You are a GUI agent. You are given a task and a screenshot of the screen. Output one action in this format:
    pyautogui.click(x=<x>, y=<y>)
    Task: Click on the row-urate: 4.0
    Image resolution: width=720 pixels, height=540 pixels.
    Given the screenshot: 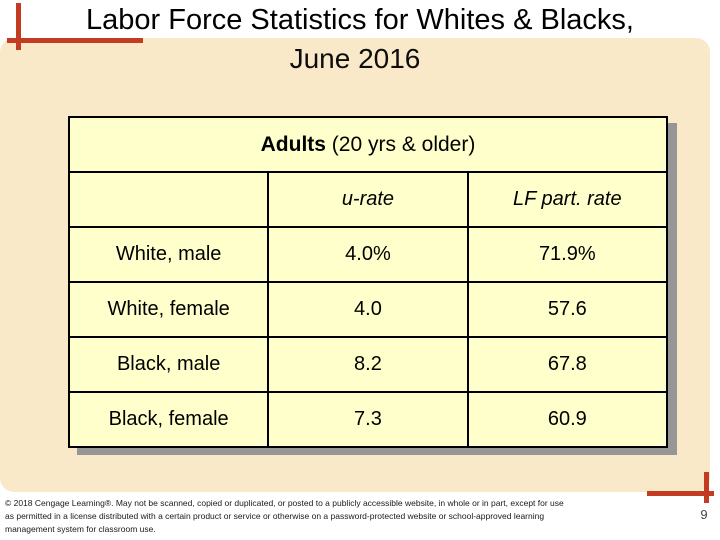 What is the action you would take?
    pyautogui.click(x=368, y=309)
    